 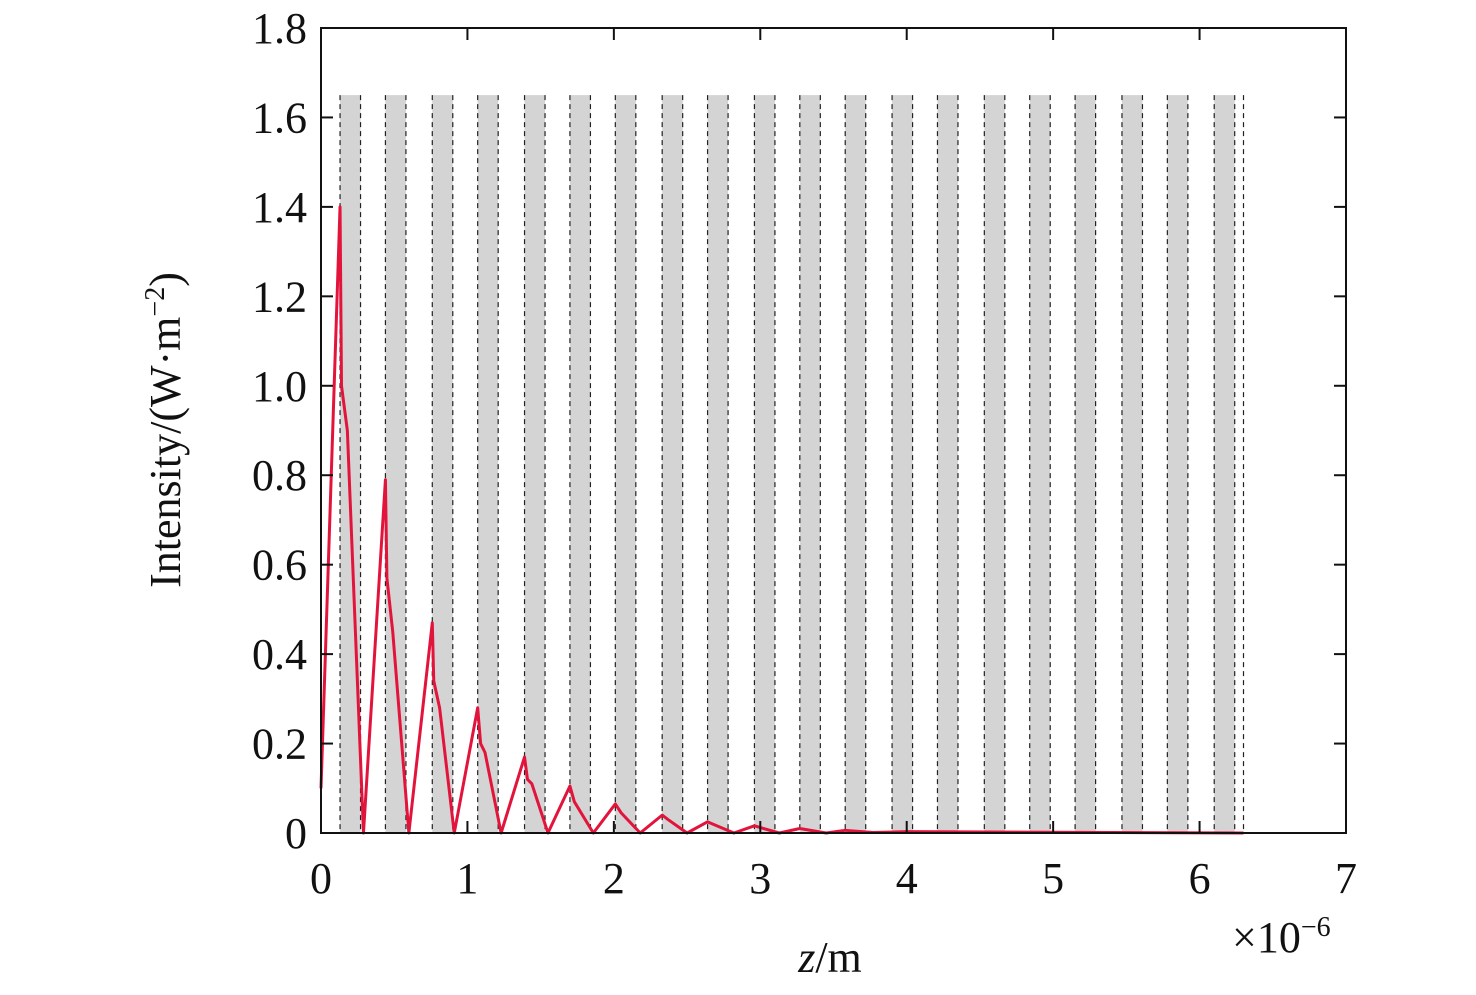 I want to click on x-tick-label: 3, so click(x=760, y=878).